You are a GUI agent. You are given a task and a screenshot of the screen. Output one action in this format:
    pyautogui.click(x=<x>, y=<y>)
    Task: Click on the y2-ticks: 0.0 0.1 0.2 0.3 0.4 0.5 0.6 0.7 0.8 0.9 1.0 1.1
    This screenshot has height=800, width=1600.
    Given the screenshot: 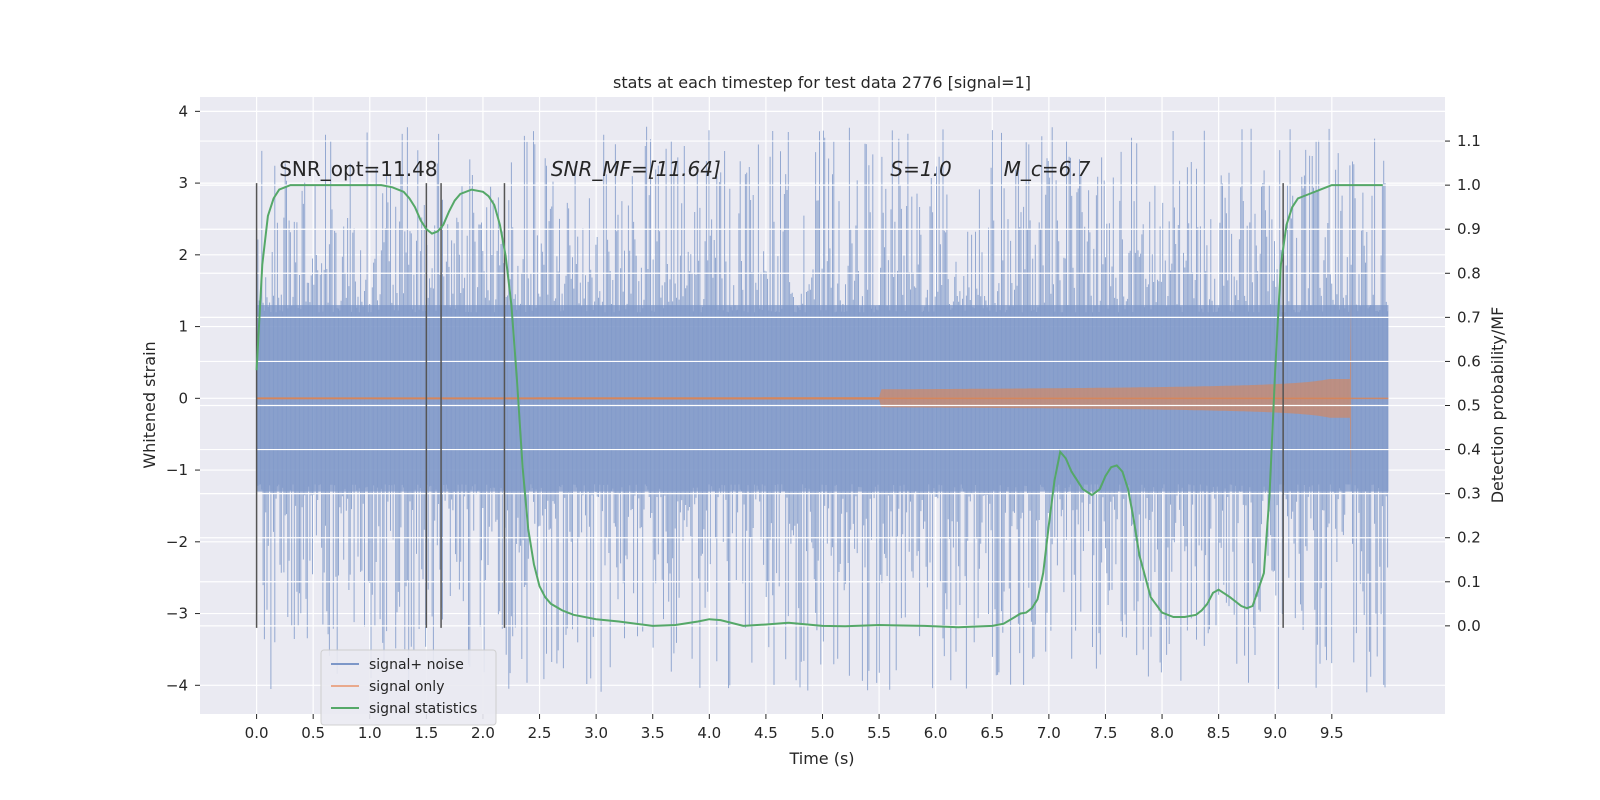 What is the action you would take?
    pyautogui.click(x=1463, y=383)
    